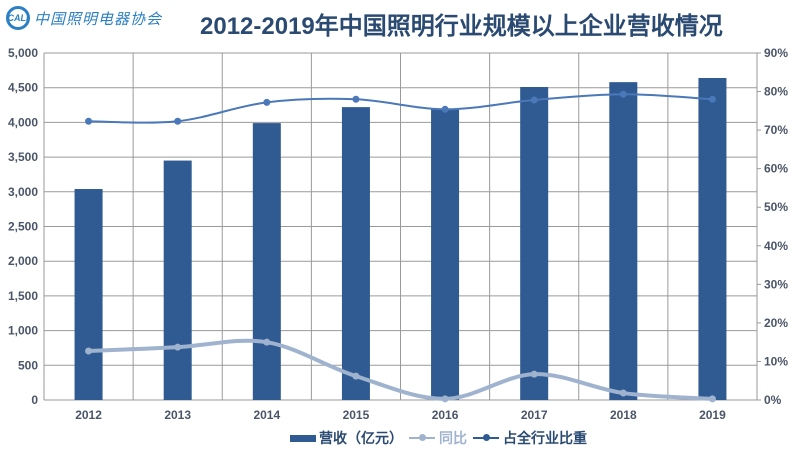 This screenshot has height=450, width=800. Describe the element at coordinates (776, 361) in the screenshot. I see `y-right-tick-label: 10%` at that location.